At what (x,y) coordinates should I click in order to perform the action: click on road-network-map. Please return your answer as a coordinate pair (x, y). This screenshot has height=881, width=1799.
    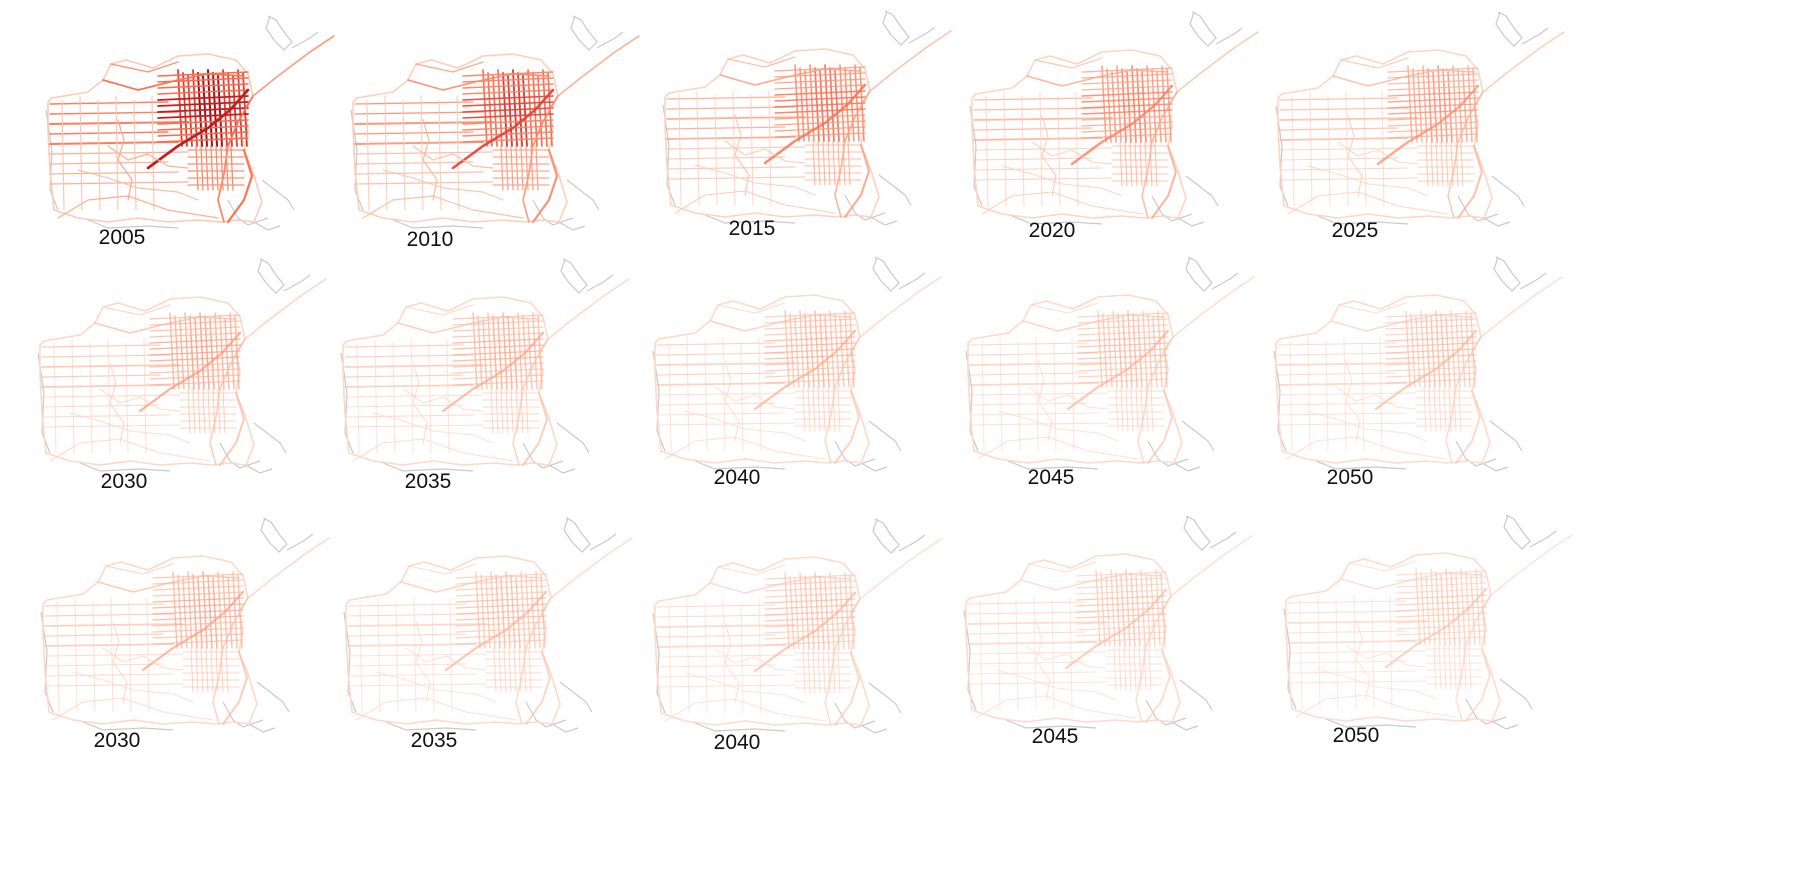
    Looking at the image, I should click on (495, 123).